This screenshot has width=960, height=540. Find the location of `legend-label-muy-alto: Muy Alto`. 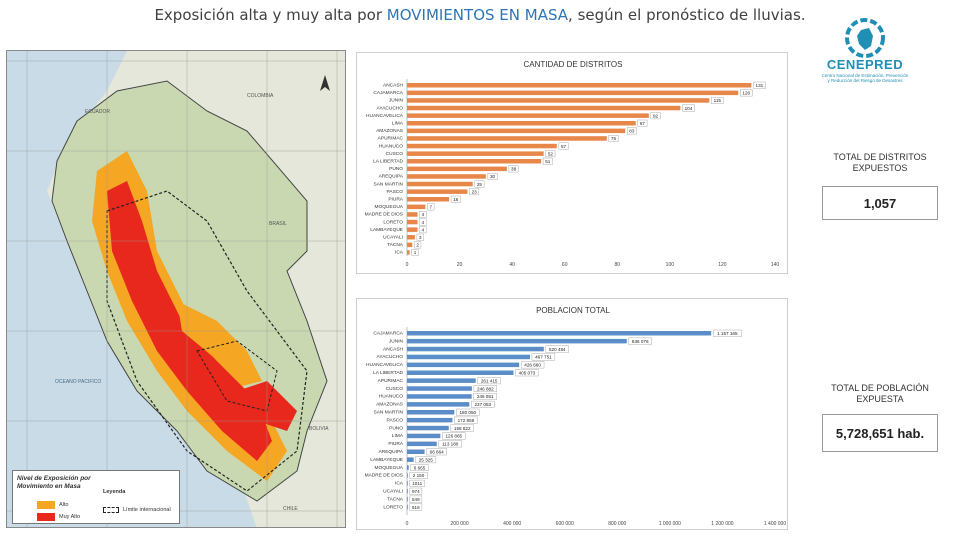

legend-label-muy-alto: Muy Alto is located at coordinates (70, 517).